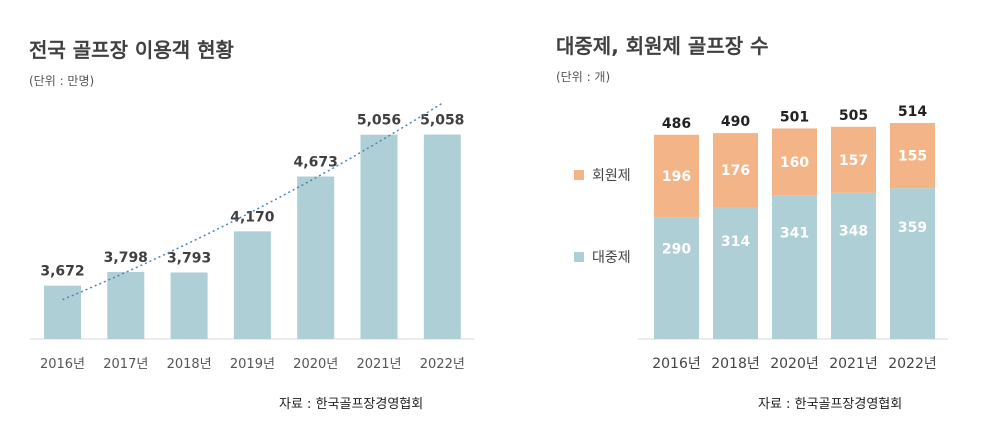 This screenshot has width=994, height=436. I want to click on bar-member-2016년, so click(676, 176).